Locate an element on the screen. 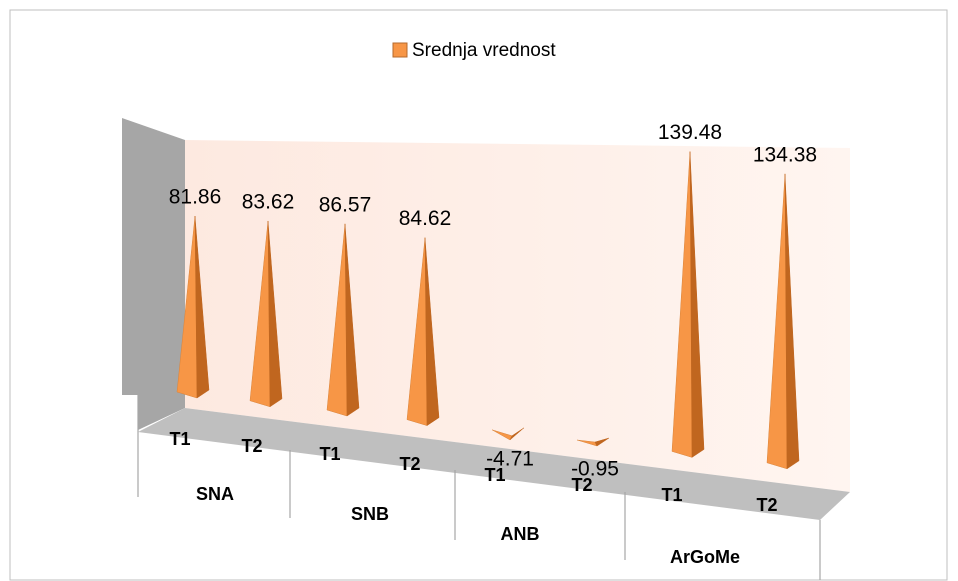 The height and width of the screenshot is (581, 958). group-label: ANB is located at coordinates (520, 534).